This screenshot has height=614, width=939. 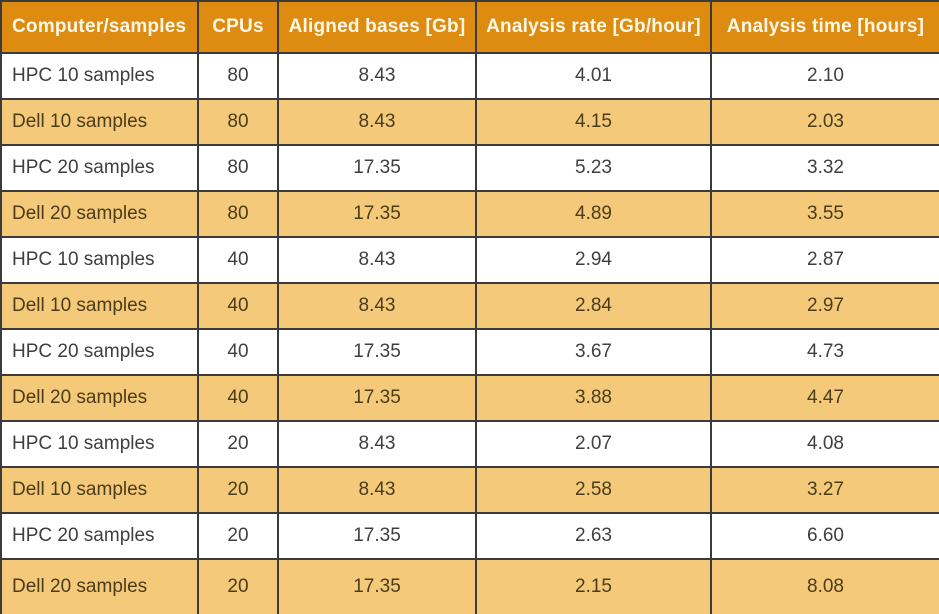 What do you see at coordinates (593, 536) in the screenshot?
I see `cell-analysis-rate: 2.63` at bounding box center [593, 536].